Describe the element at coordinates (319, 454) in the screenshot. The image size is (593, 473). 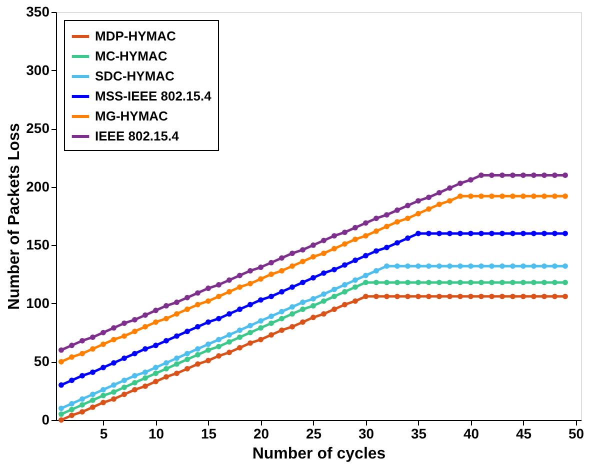
I see `x-axis-title: Number of cycles` at that location.